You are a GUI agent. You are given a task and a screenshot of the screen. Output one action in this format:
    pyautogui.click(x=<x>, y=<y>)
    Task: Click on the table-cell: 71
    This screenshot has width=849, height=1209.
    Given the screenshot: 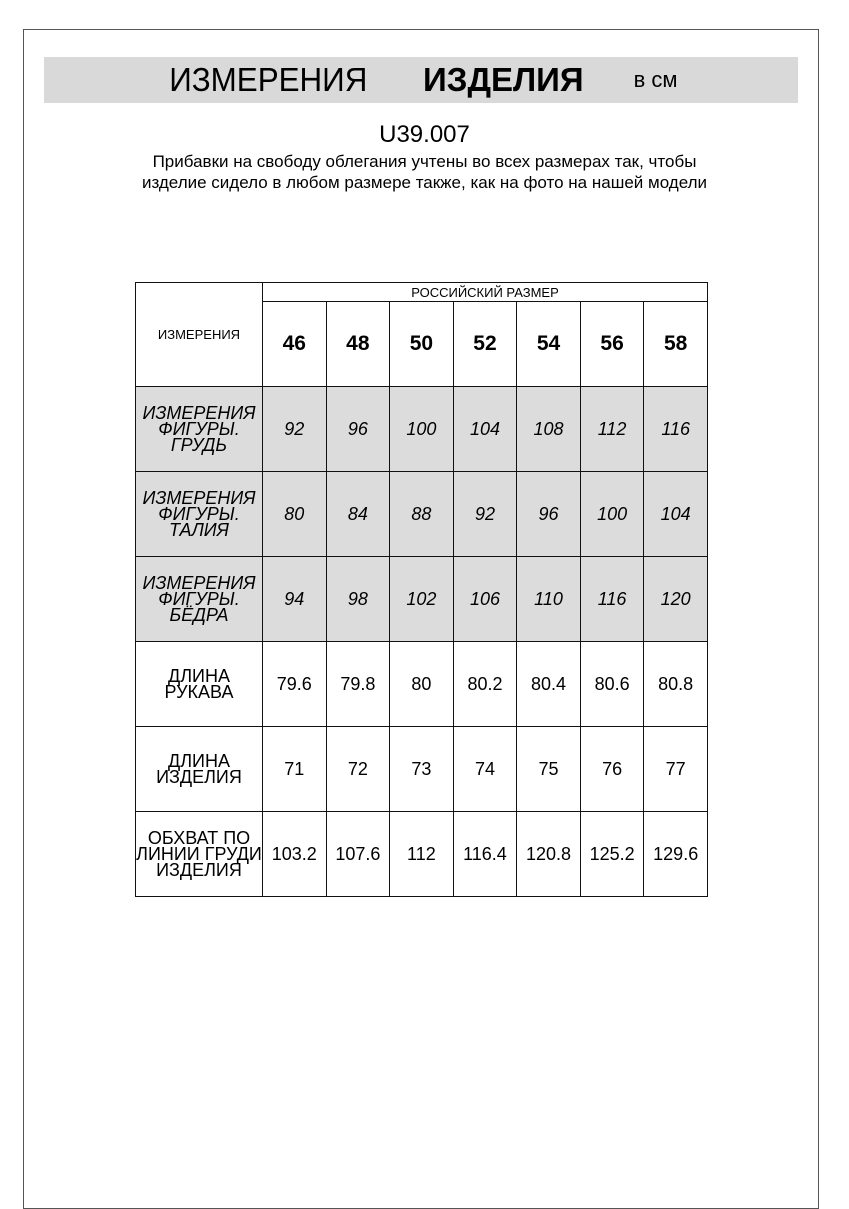 What is the action you would take?
    pyautogui.click(x=294, y=769)
    